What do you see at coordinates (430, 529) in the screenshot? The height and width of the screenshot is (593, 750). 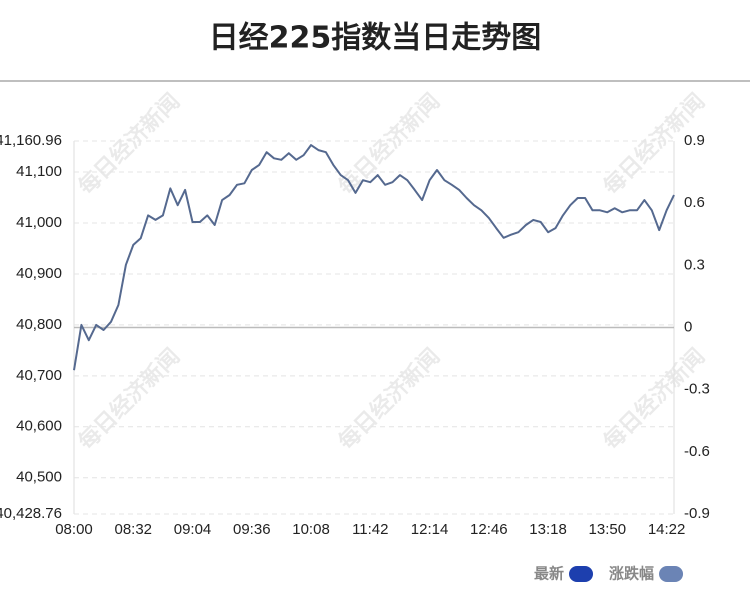 I see `x-tick-label: 12:14` at bounding box center [430, 529].